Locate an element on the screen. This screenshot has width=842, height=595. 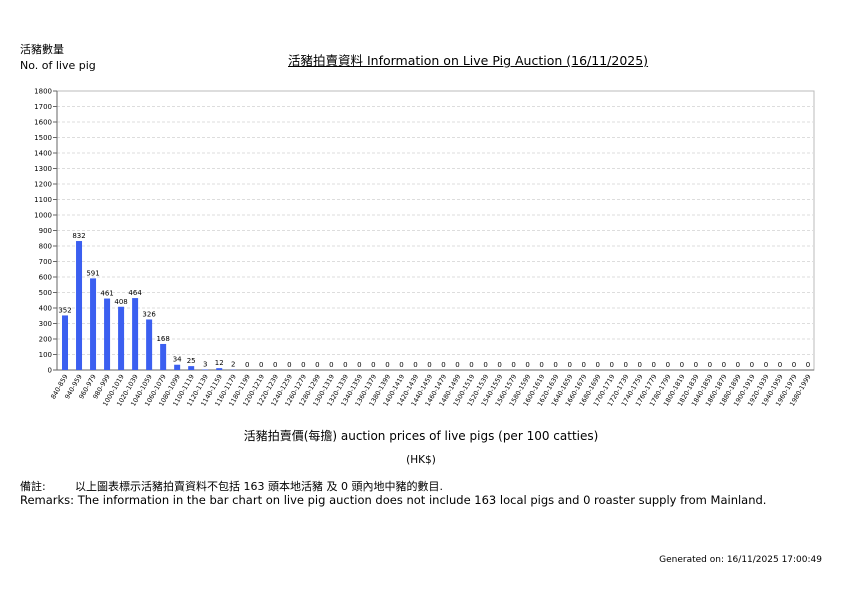
y-tick-label: 1600 is located at coordinates (43, 123).